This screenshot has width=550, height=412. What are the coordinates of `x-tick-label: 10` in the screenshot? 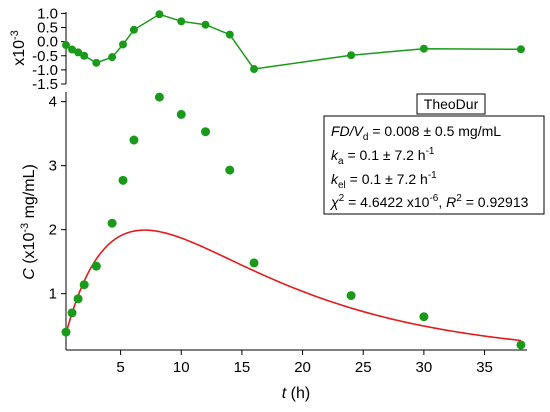 It's located at (181, 367).